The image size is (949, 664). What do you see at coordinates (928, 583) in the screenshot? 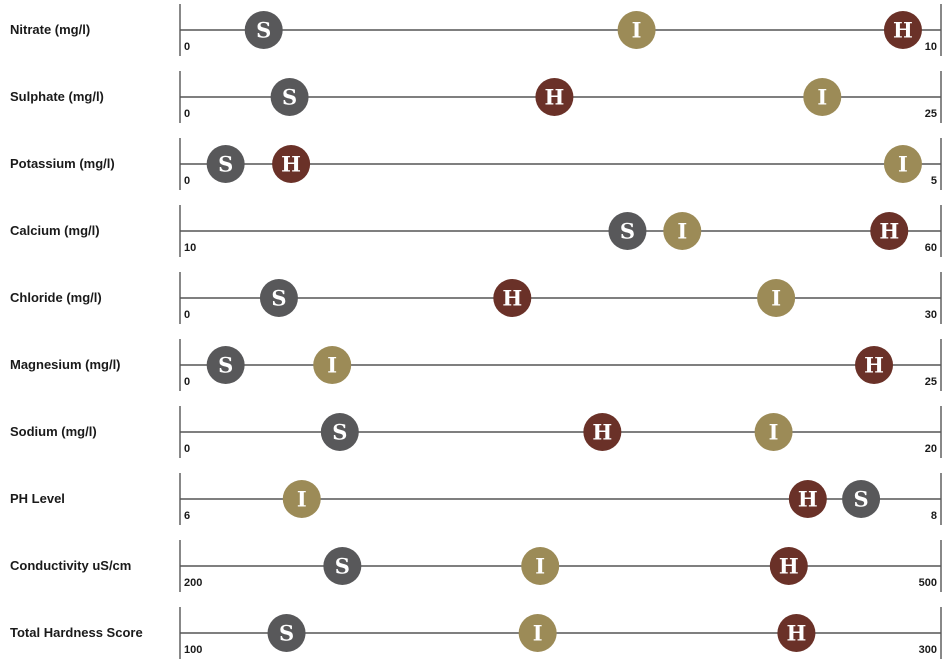
I see `axis-max-label: 500` at bounding box center [928, 583].